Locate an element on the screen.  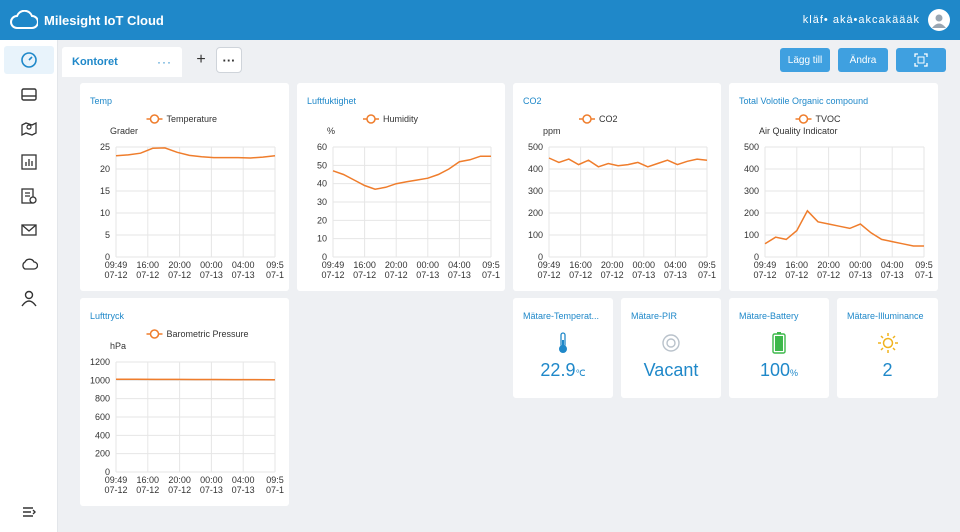
sidebar-item-dashboard is located at coordinates (29, 60).